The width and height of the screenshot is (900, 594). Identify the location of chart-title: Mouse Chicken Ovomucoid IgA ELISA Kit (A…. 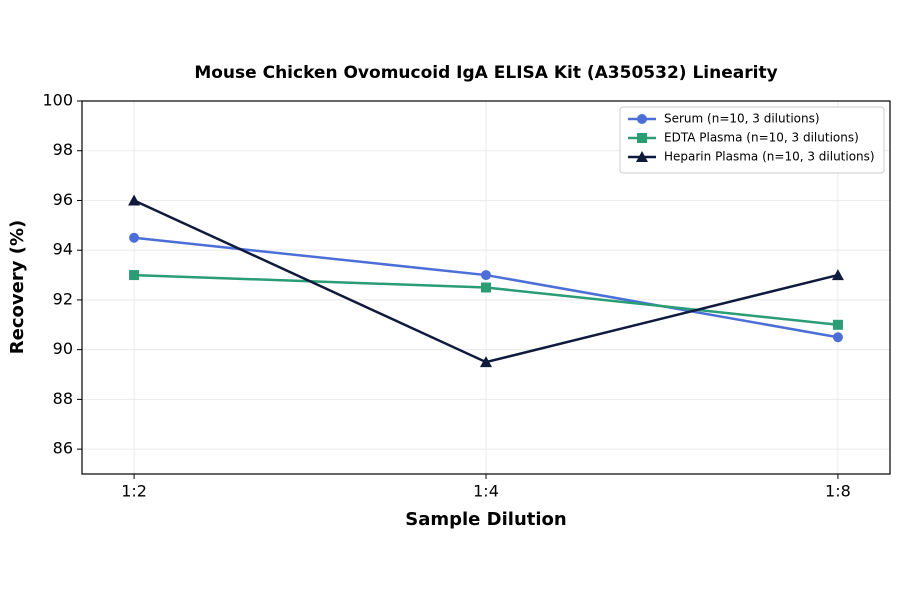
(485, 73).